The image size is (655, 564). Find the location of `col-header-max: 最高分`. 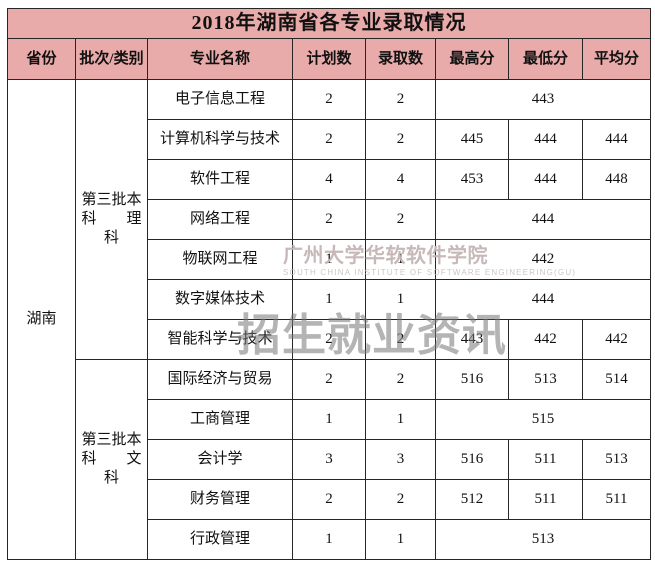

col-header-max: 最高分 is located at coordinates (472, 59).